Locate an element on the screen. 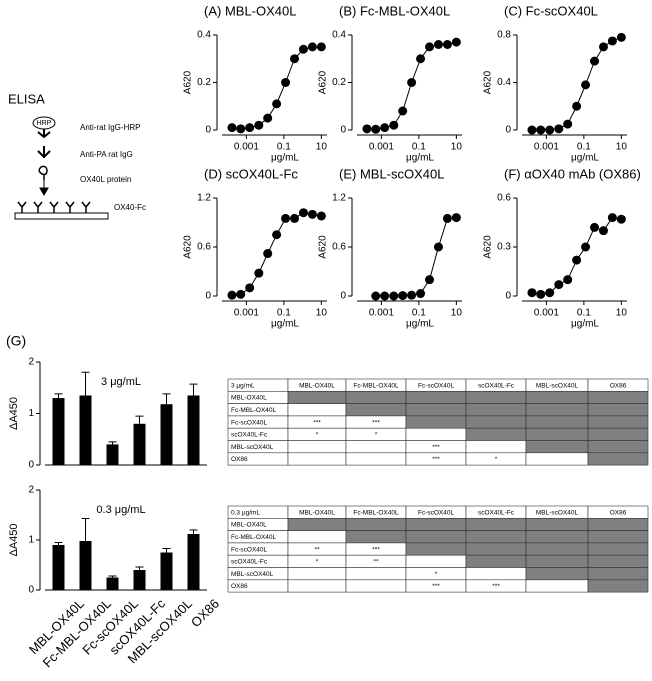 The width and height of the screenshot is (652, 681). table-header: scOX40L-Fc is located at coordinates (496, 385).